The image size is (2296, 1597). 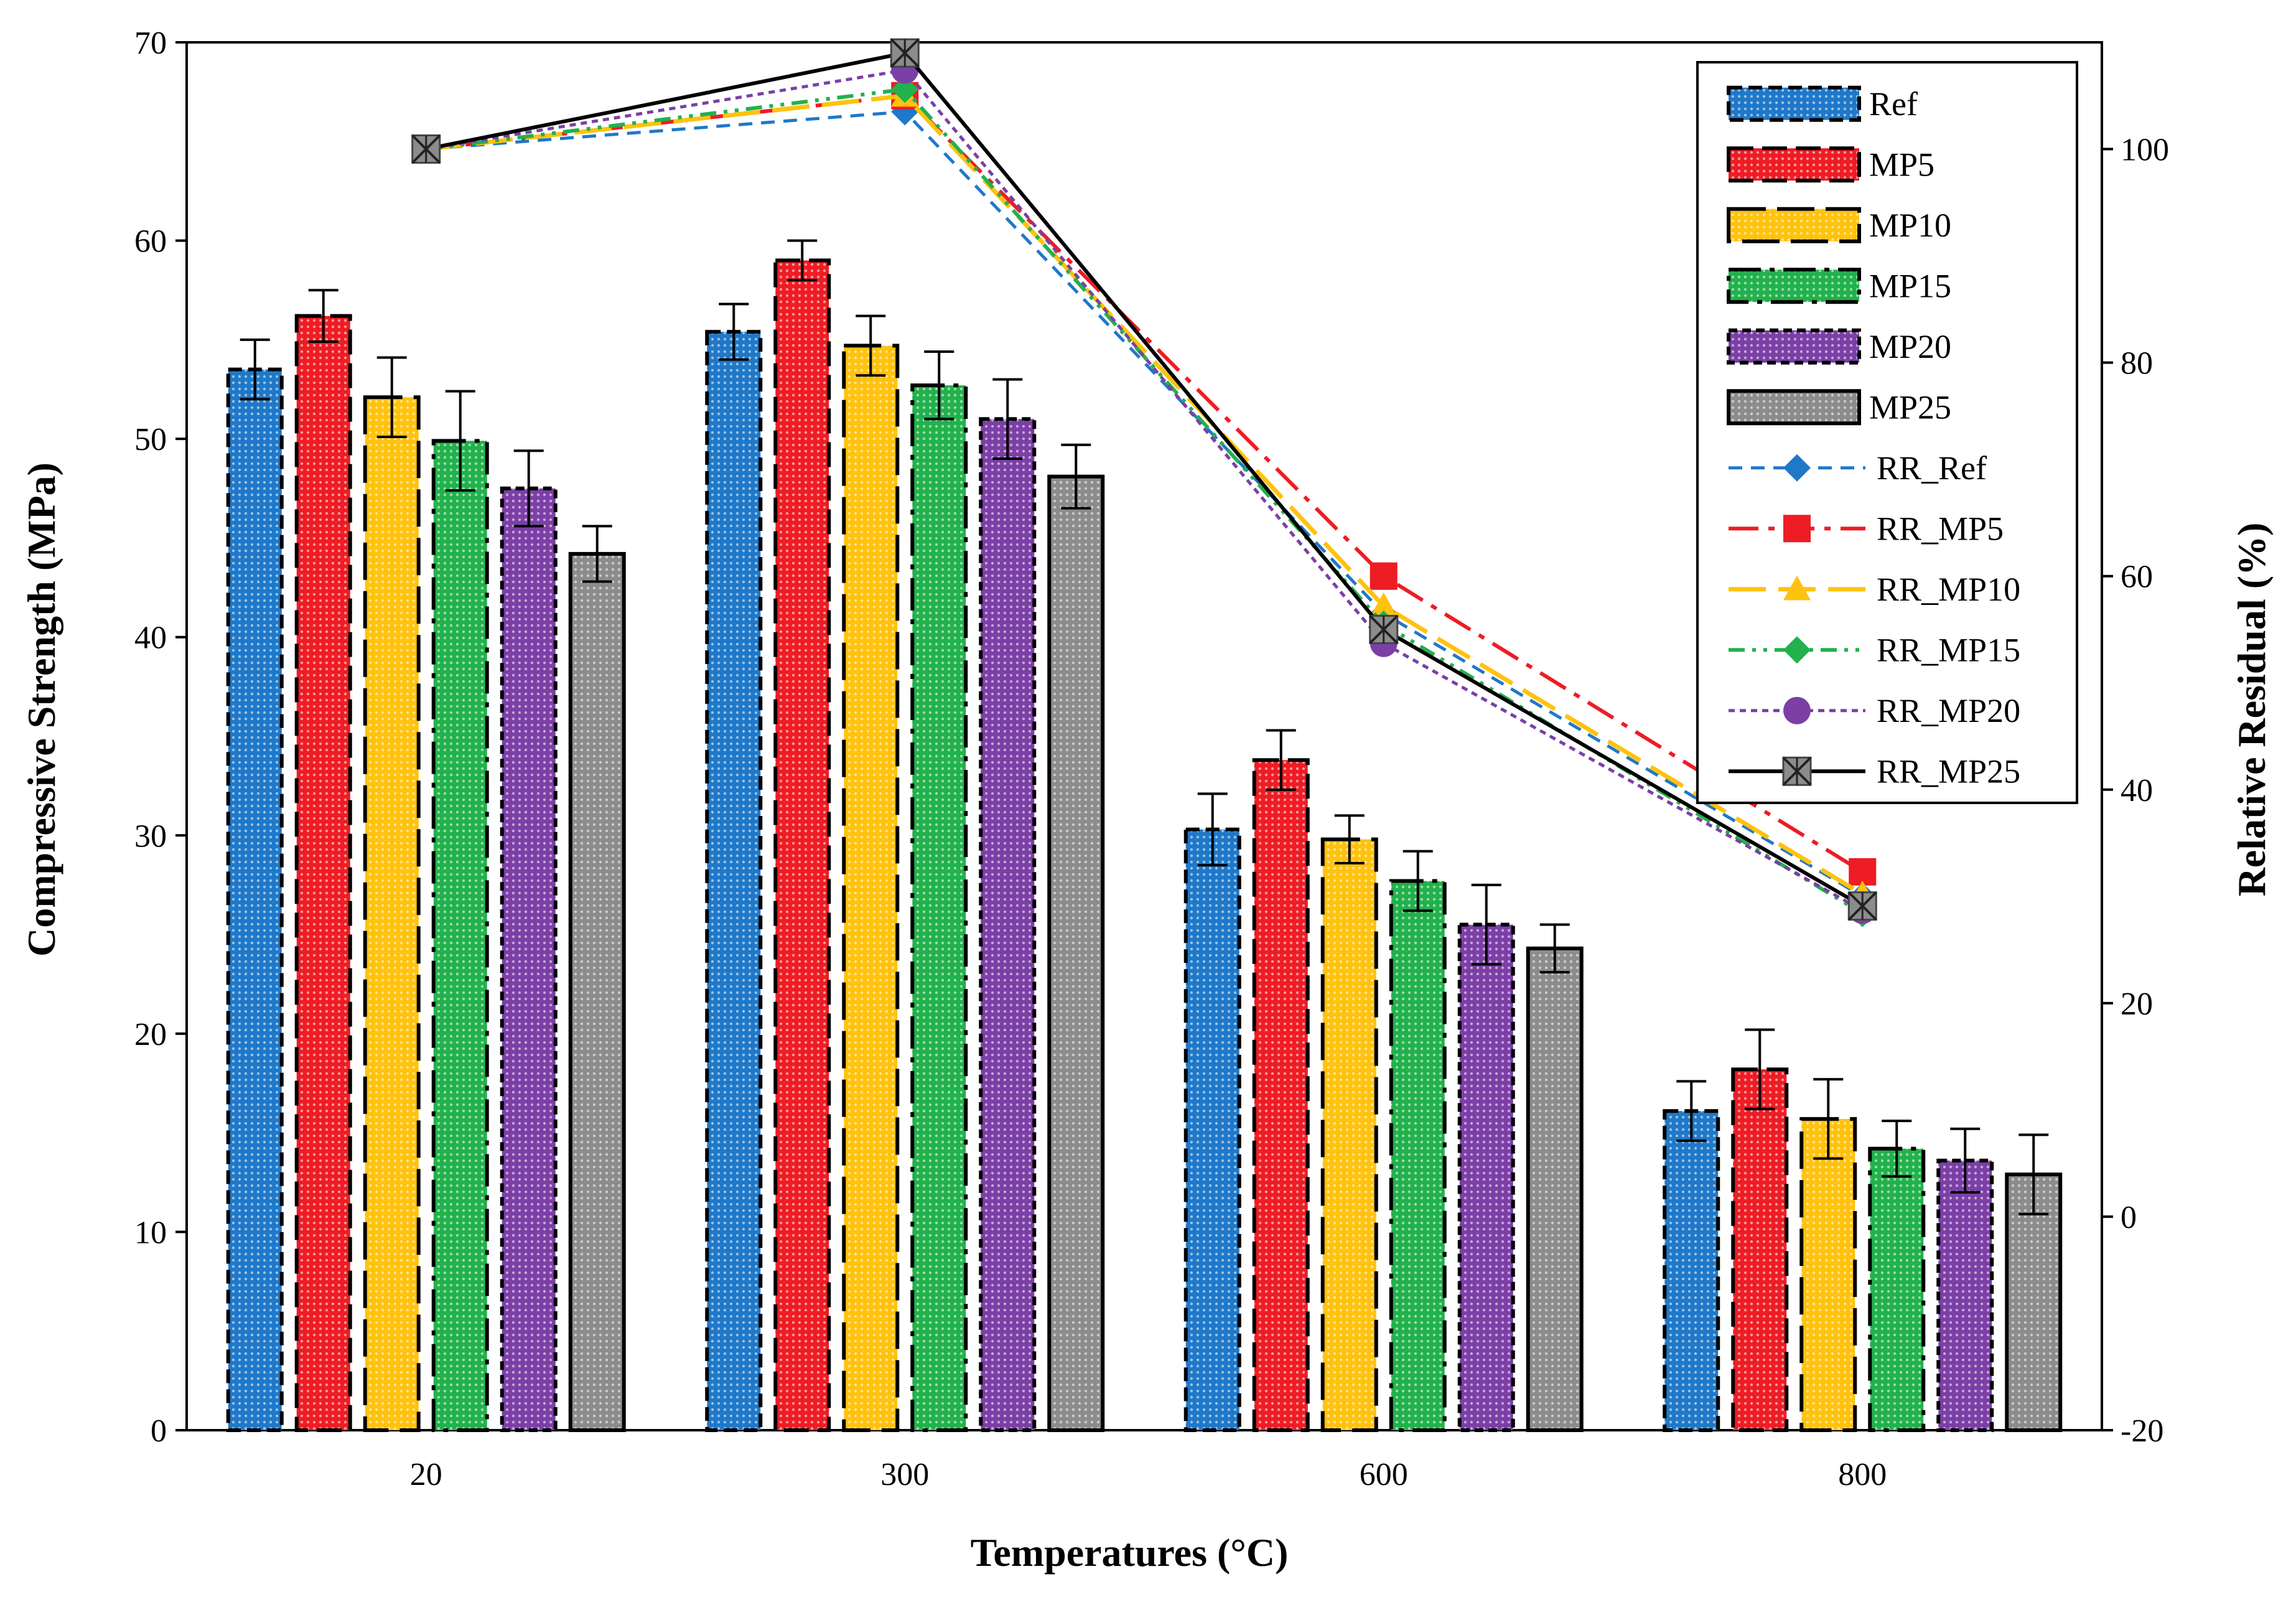 I want to click on y-tick-label: 60, so click(x=150, y=242).